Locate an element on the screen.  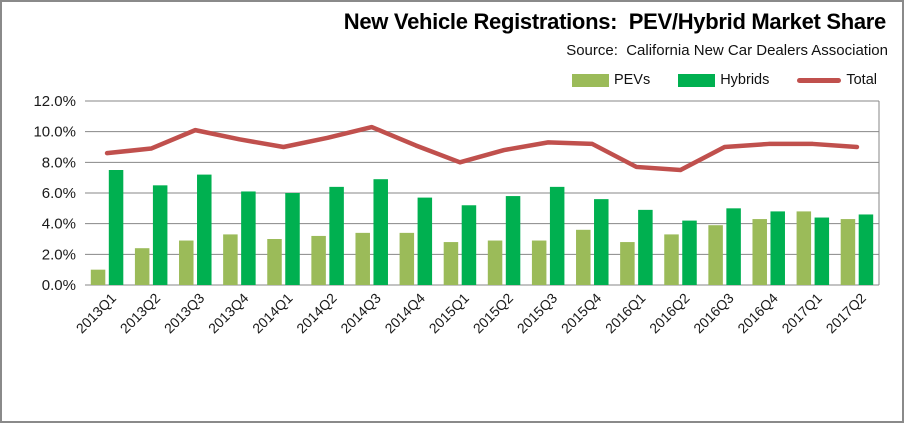
bar-hybrids-2015Q1 is located at coordinates (469, 245).